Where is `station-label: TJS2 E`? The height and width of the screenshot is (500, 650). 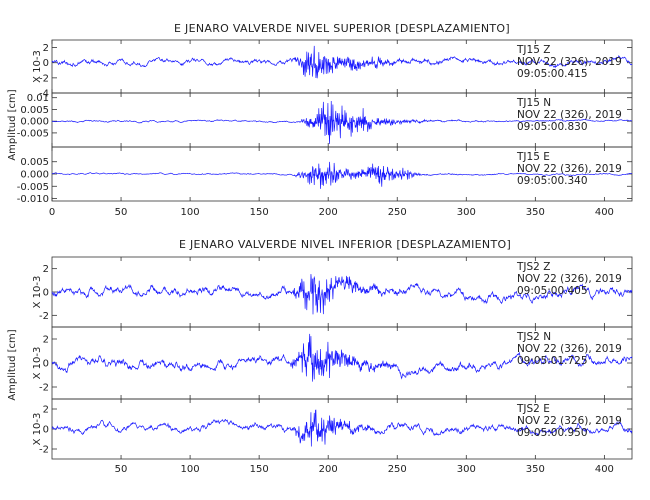
station-label: TJS2 E is located at coordinates (533, 409).